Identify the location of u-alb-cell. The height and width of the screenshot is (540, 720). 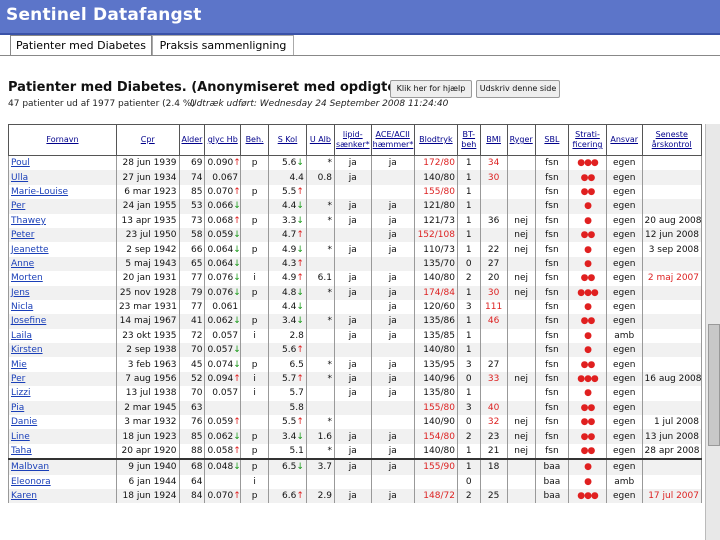
(320, 408).